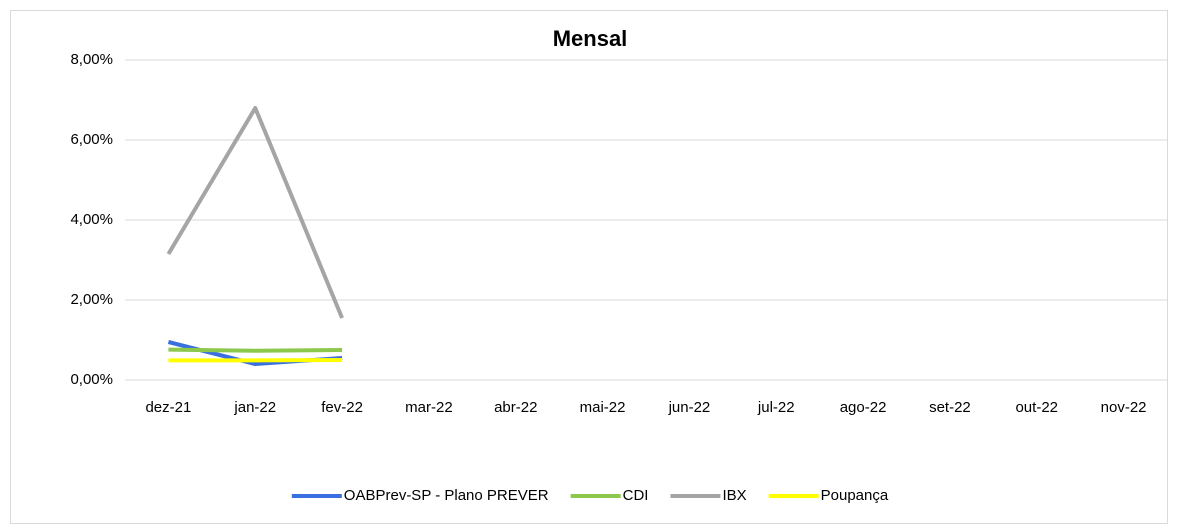 This screenshot has width=1178, height=525. I want to click on x-tick-label: ago-22, so click(863, 407).